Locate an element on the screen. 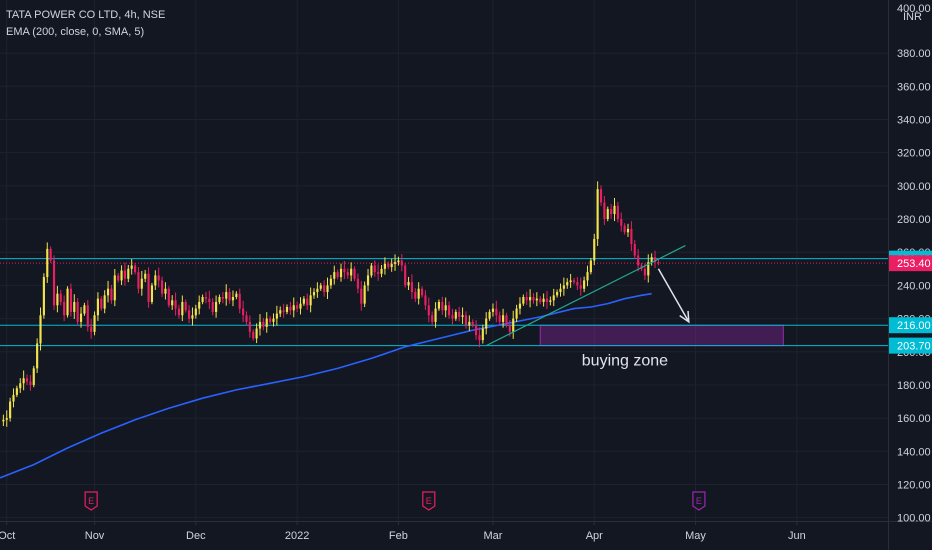 This screenshot has height=550, width=932. earnings-label: E is located at coordinates (91, 501).